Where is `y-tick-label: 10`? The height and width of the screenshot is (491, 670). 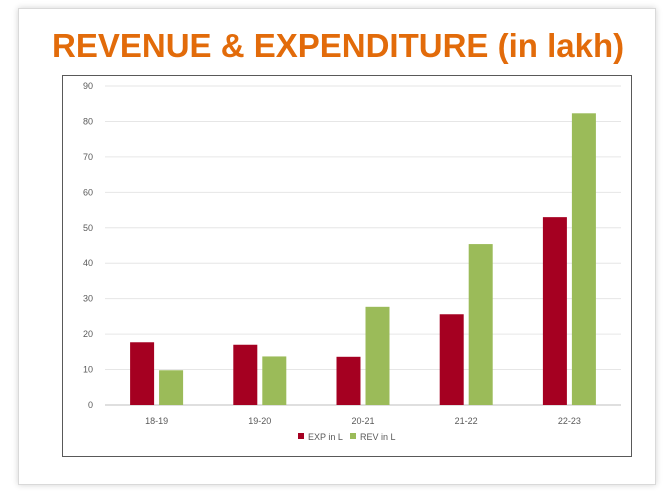 y-tick-label: 10 is located at coordinates (88, 370).